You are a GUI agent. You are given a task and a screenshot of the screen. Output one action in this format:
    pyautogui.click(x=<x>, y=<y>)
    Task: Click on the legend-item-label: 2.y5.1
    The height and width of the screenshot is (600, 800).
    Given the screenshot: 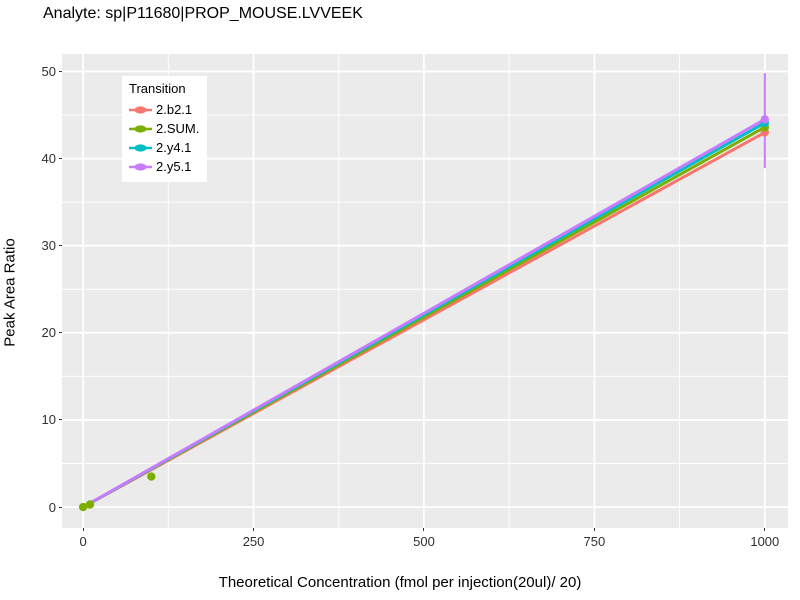 What is the action you would take?
    pyautogui.click(x=174, y=166)
    